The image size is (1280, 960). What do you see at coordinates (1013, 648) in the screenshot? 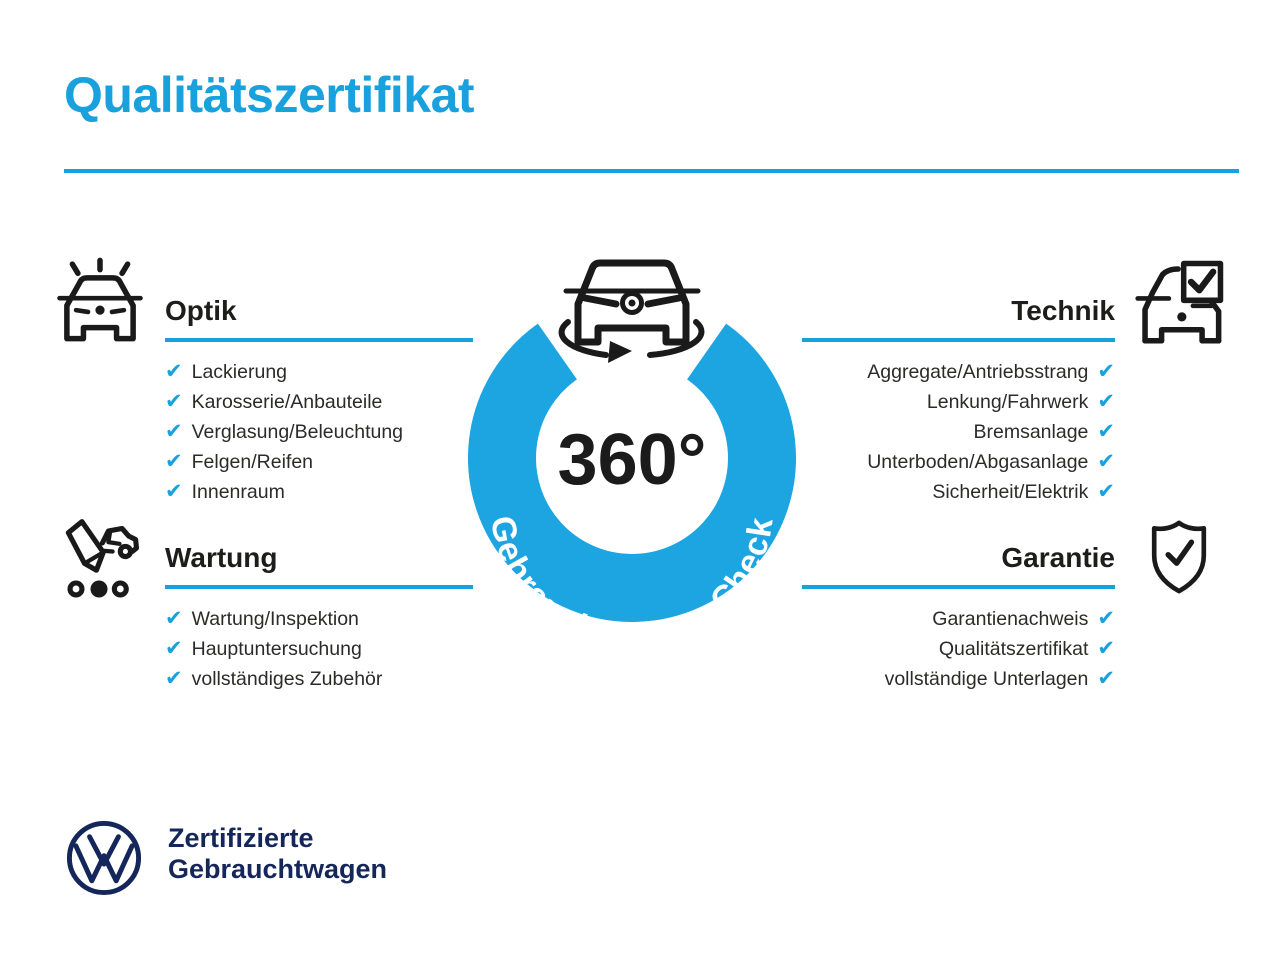
I see `item-label: Qualitätszertifikat` at bounding box center [1013, 648].